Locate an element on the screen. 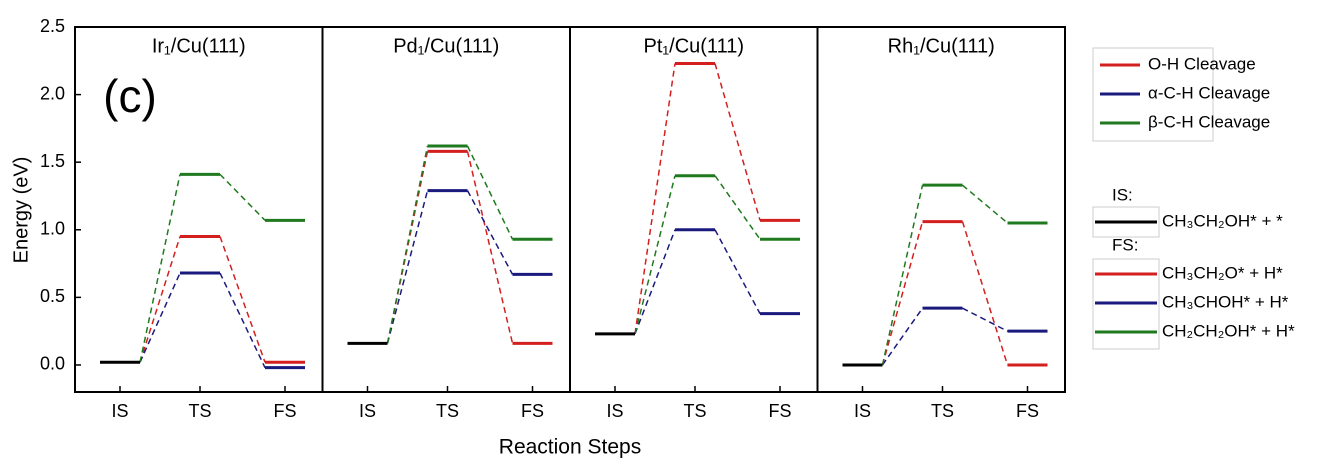 The height and width of the screenshot is (465, 1343). y-tick-label: 0.0 is located at coordinates (52, 364).